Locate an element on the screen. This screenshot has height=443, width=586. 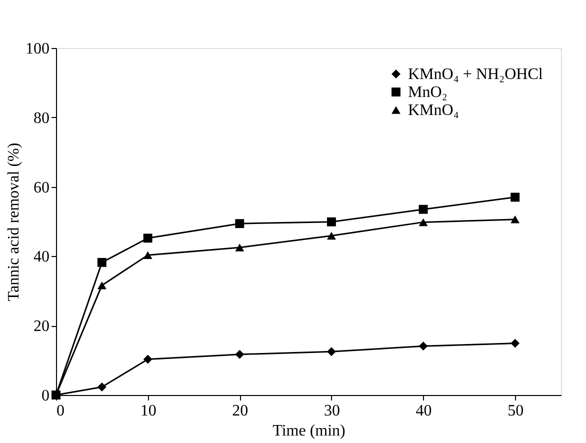
legend-label: MnO₂ is located at coordinates (428, 92).